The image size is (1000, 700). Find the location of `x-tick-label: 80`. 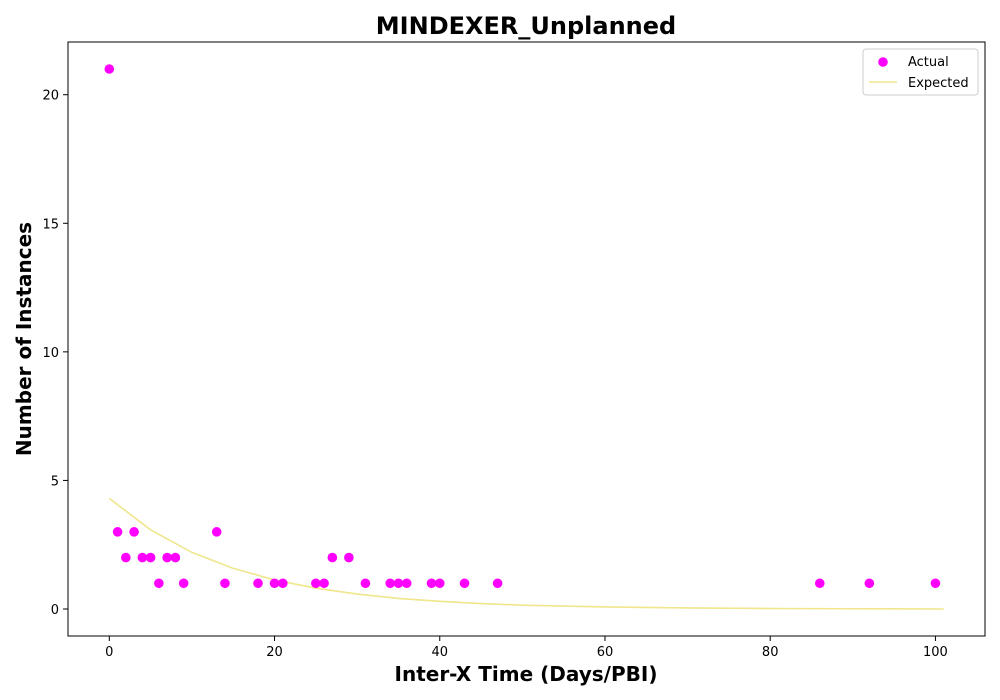

x-tick-label: 80 is located at coordinates (770, 652).